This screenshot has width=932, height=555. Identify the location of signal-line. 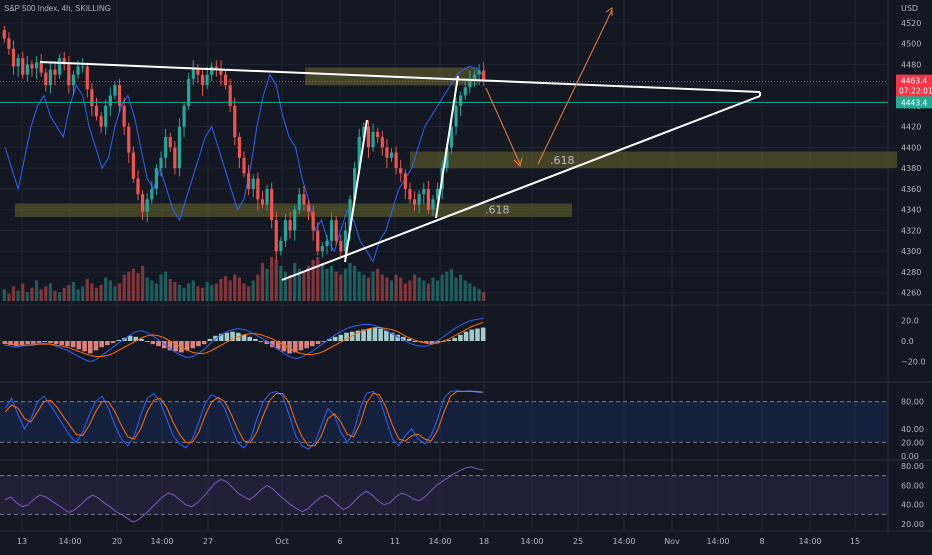
(244, 339).